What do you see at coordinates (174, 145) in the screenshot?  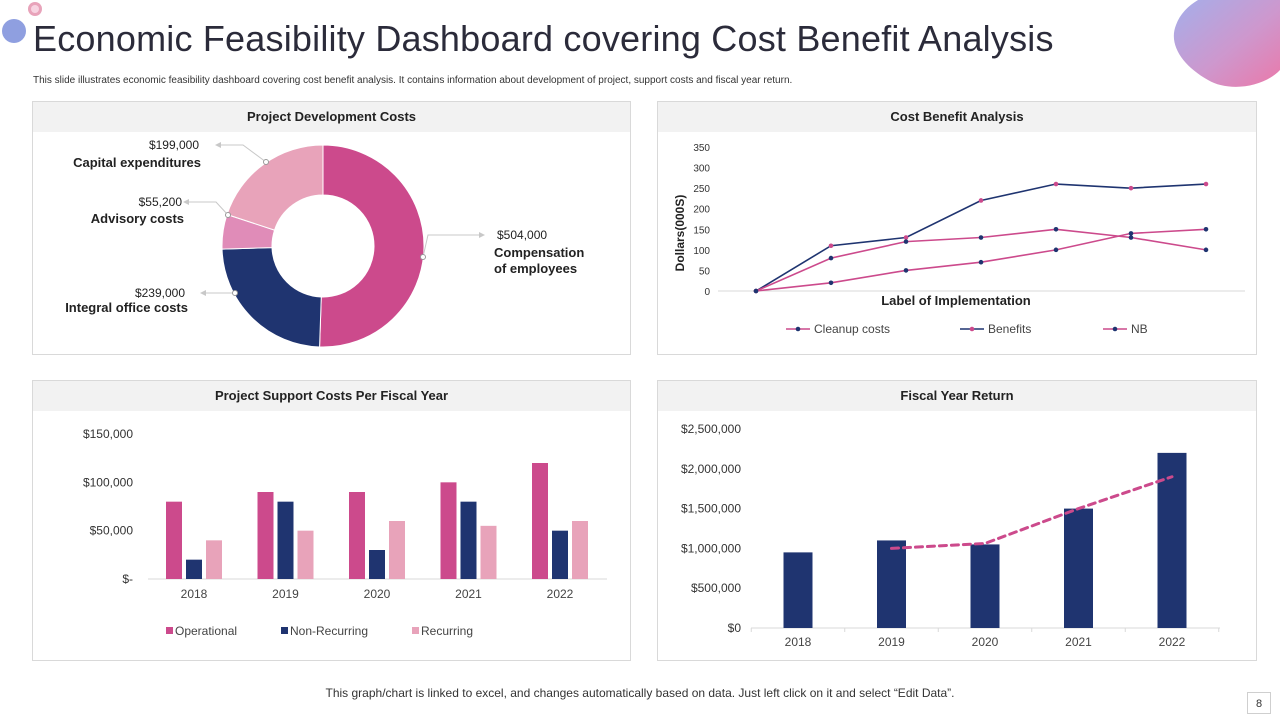 I see `slice-value-label: $199,000` at bounding box center [174, 145].